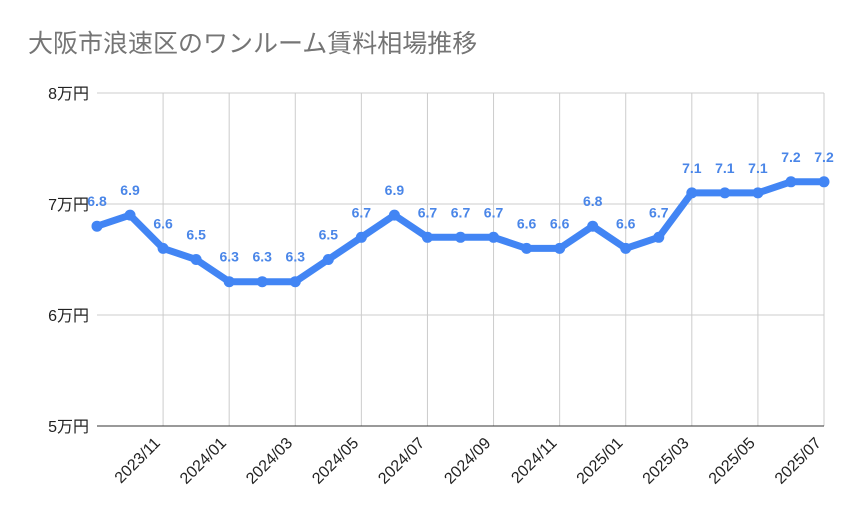  I want to click on x-tick-label: 2024/09, so click(467, 461).